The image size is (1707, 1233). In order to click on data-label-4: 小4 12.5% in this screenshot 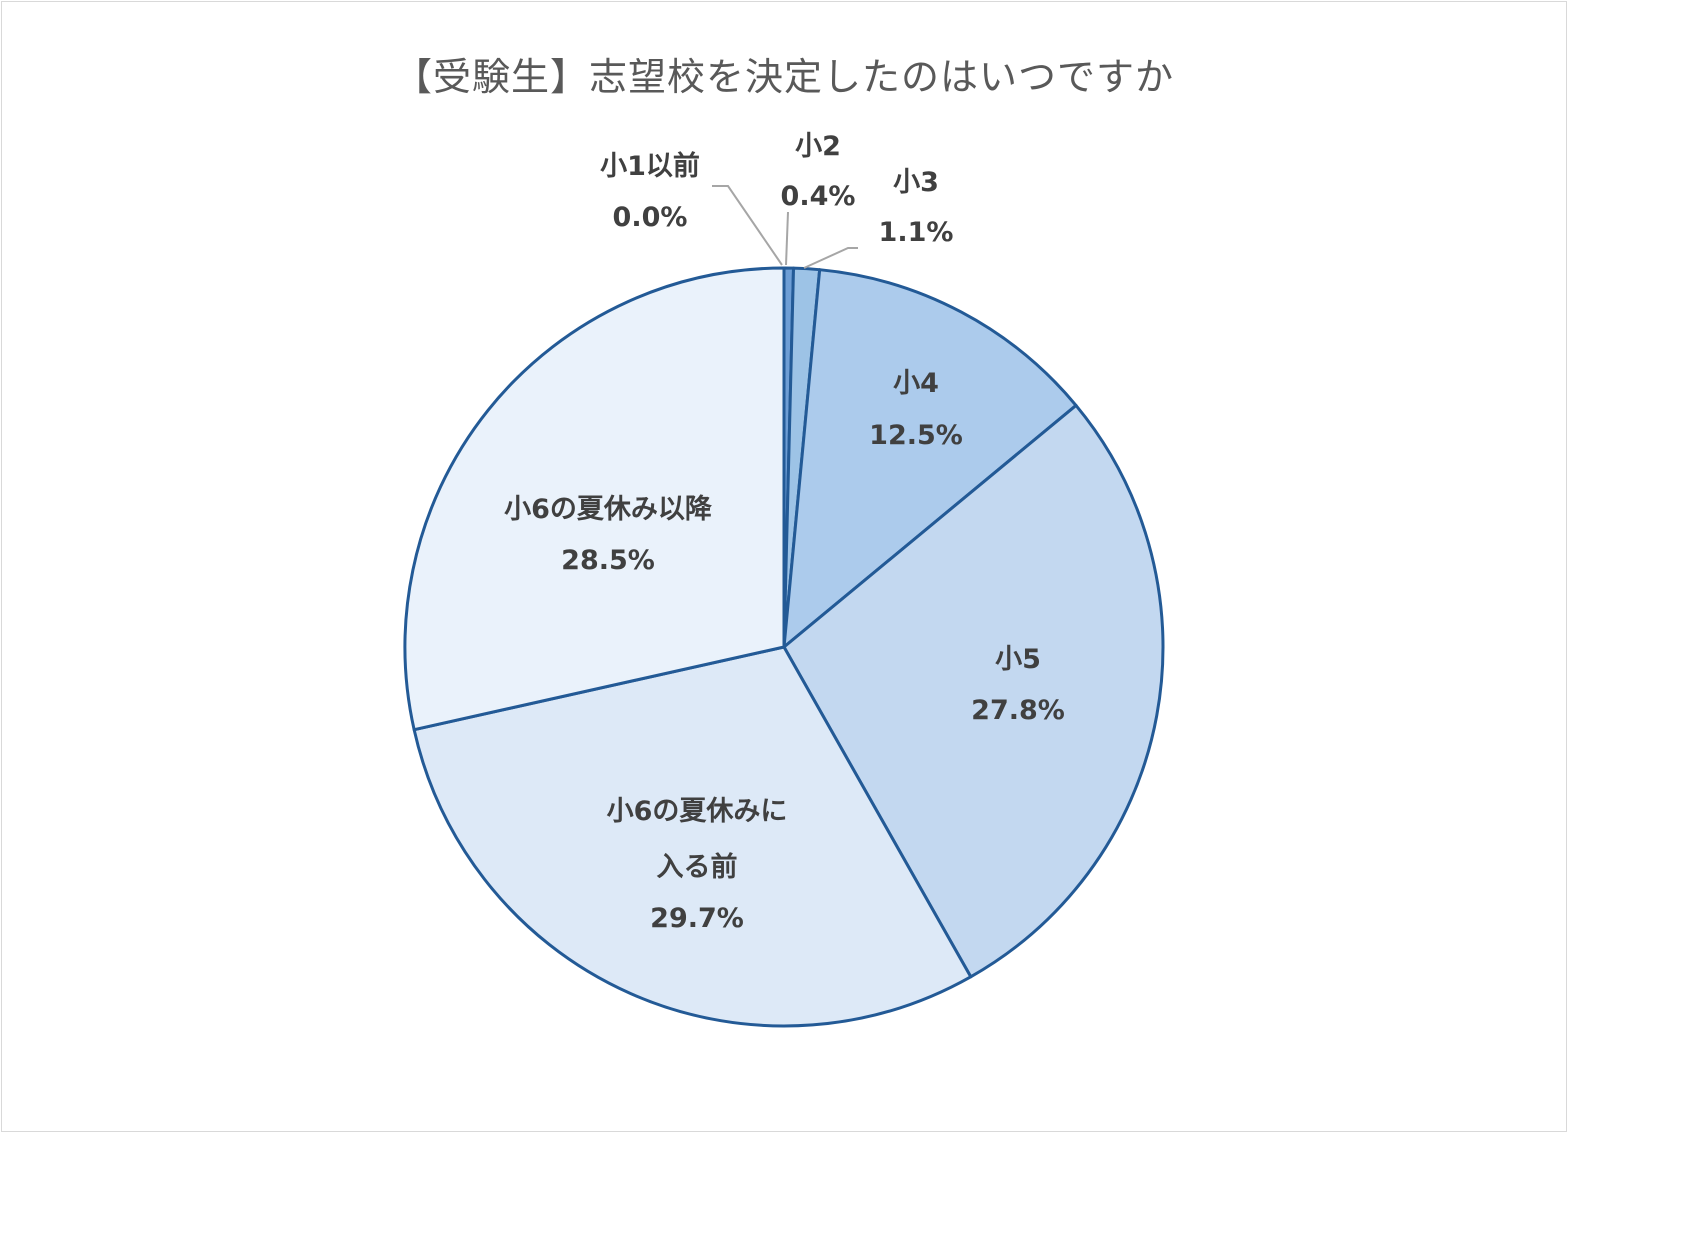, I will do `click(916, 409)`.